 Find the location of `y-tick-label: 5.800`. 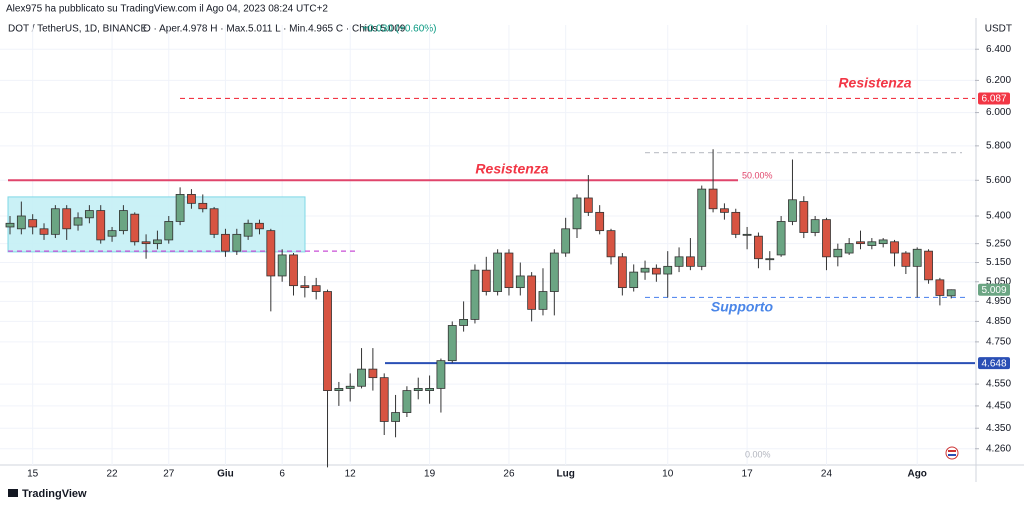

y-tick-label: 5.800 is located at coordinates (998, 145).